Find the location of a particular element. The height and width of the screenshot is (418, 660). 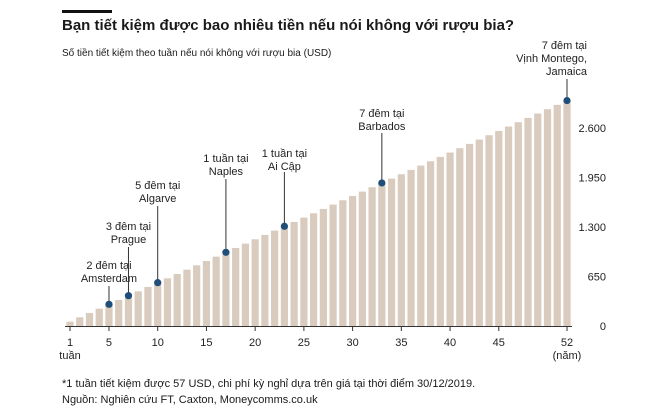

annotation-label-week-33-line-2: Barbados is located at coordinates (382, 127).